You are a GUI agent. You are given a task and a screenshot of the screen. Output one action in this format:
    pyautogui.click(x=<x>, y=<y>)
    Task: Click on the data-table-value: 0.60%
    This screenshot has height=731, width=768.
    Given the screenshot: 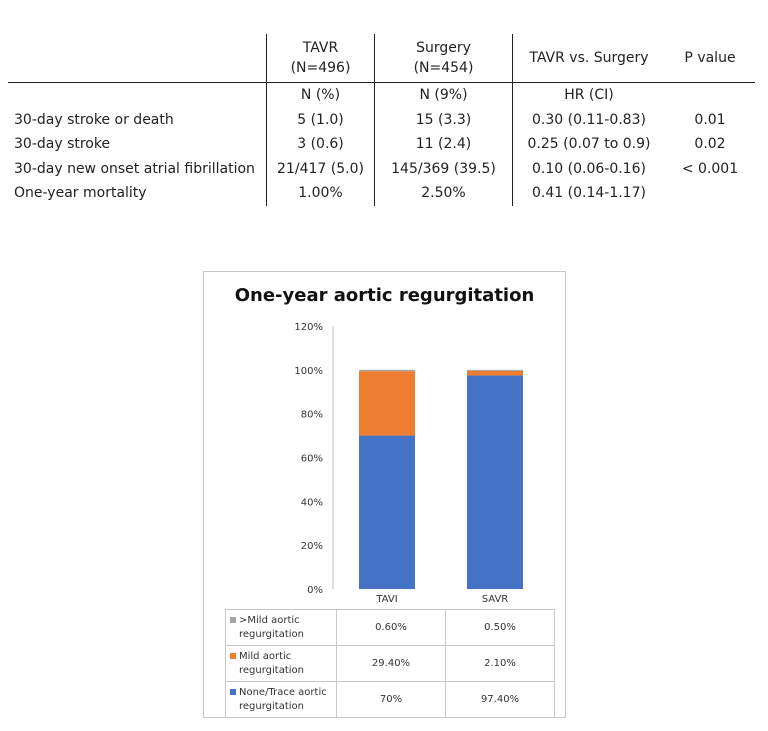 What is the action you would take?
    pyautogui.click(x=391, y=627)
    